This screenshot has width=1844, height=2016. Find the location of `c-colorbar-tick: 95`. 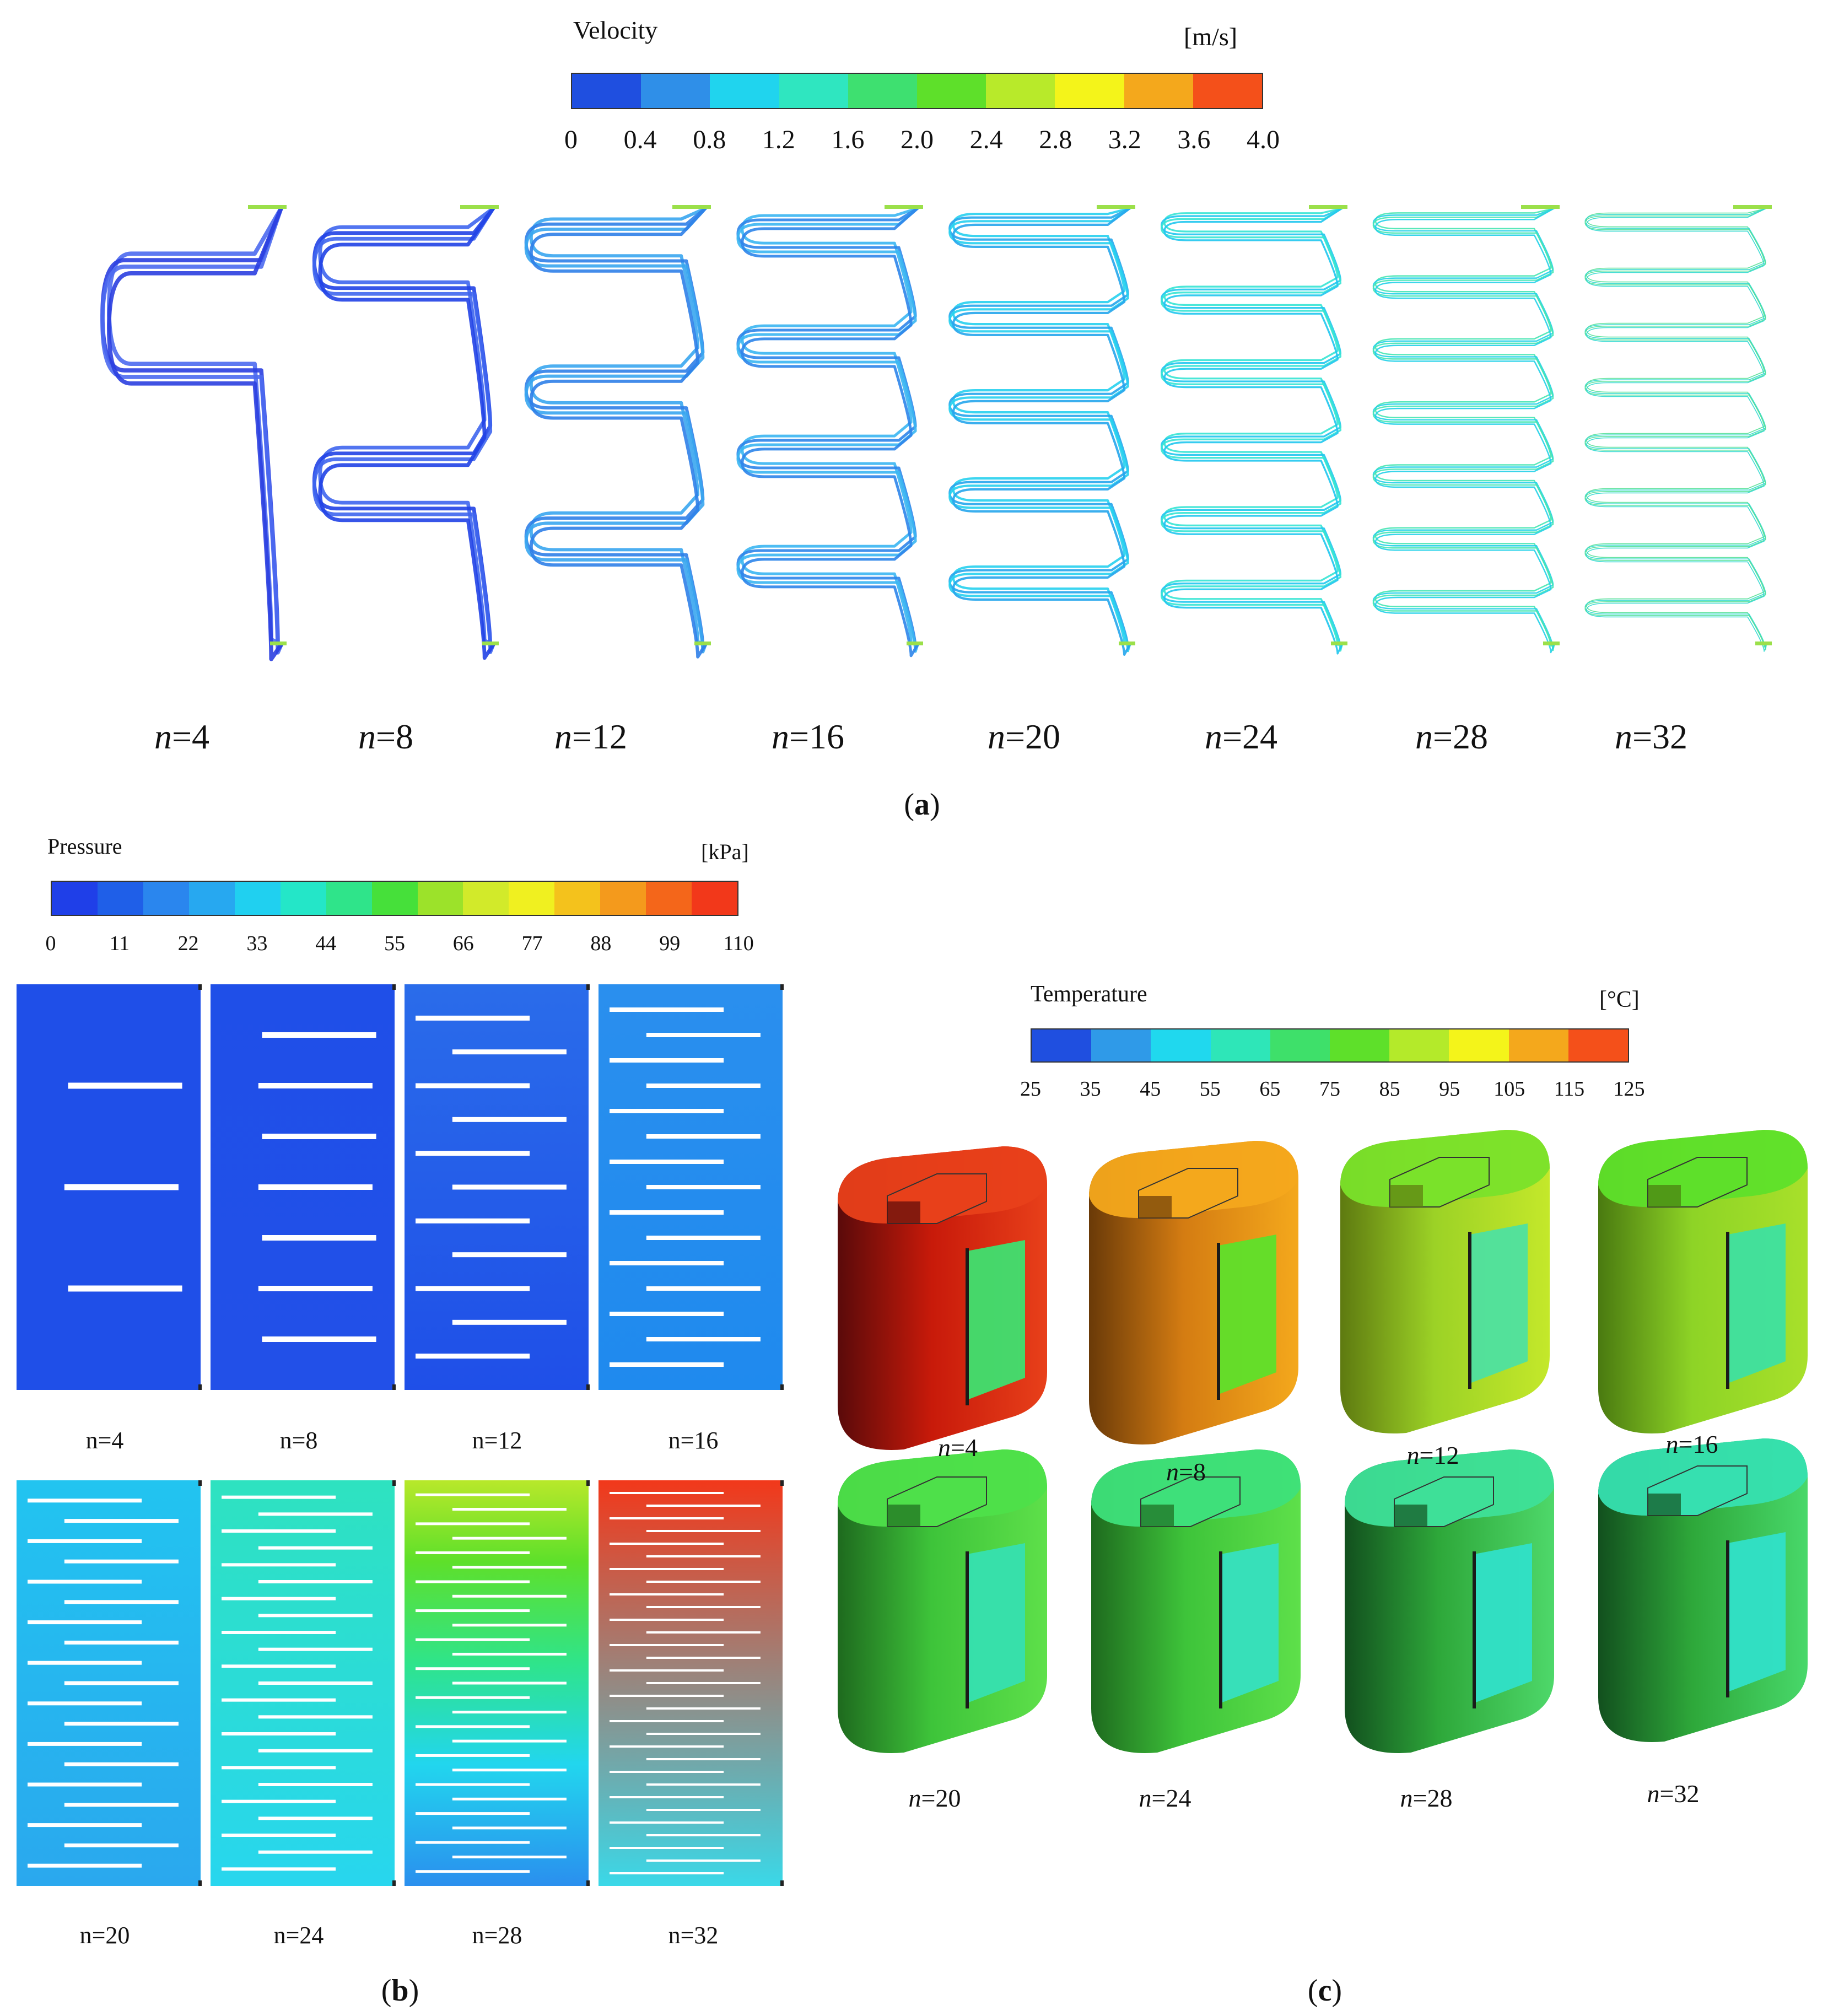

c-colorbar-tick: 95 is located at coordinates (1449, 1089).